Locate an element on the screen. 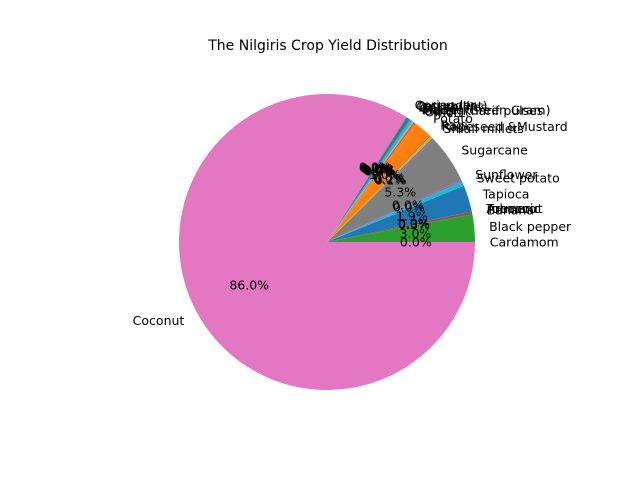 This screenshot has height=480, width=640. slice-label: Tapioca is located at coordinates (506, 194).